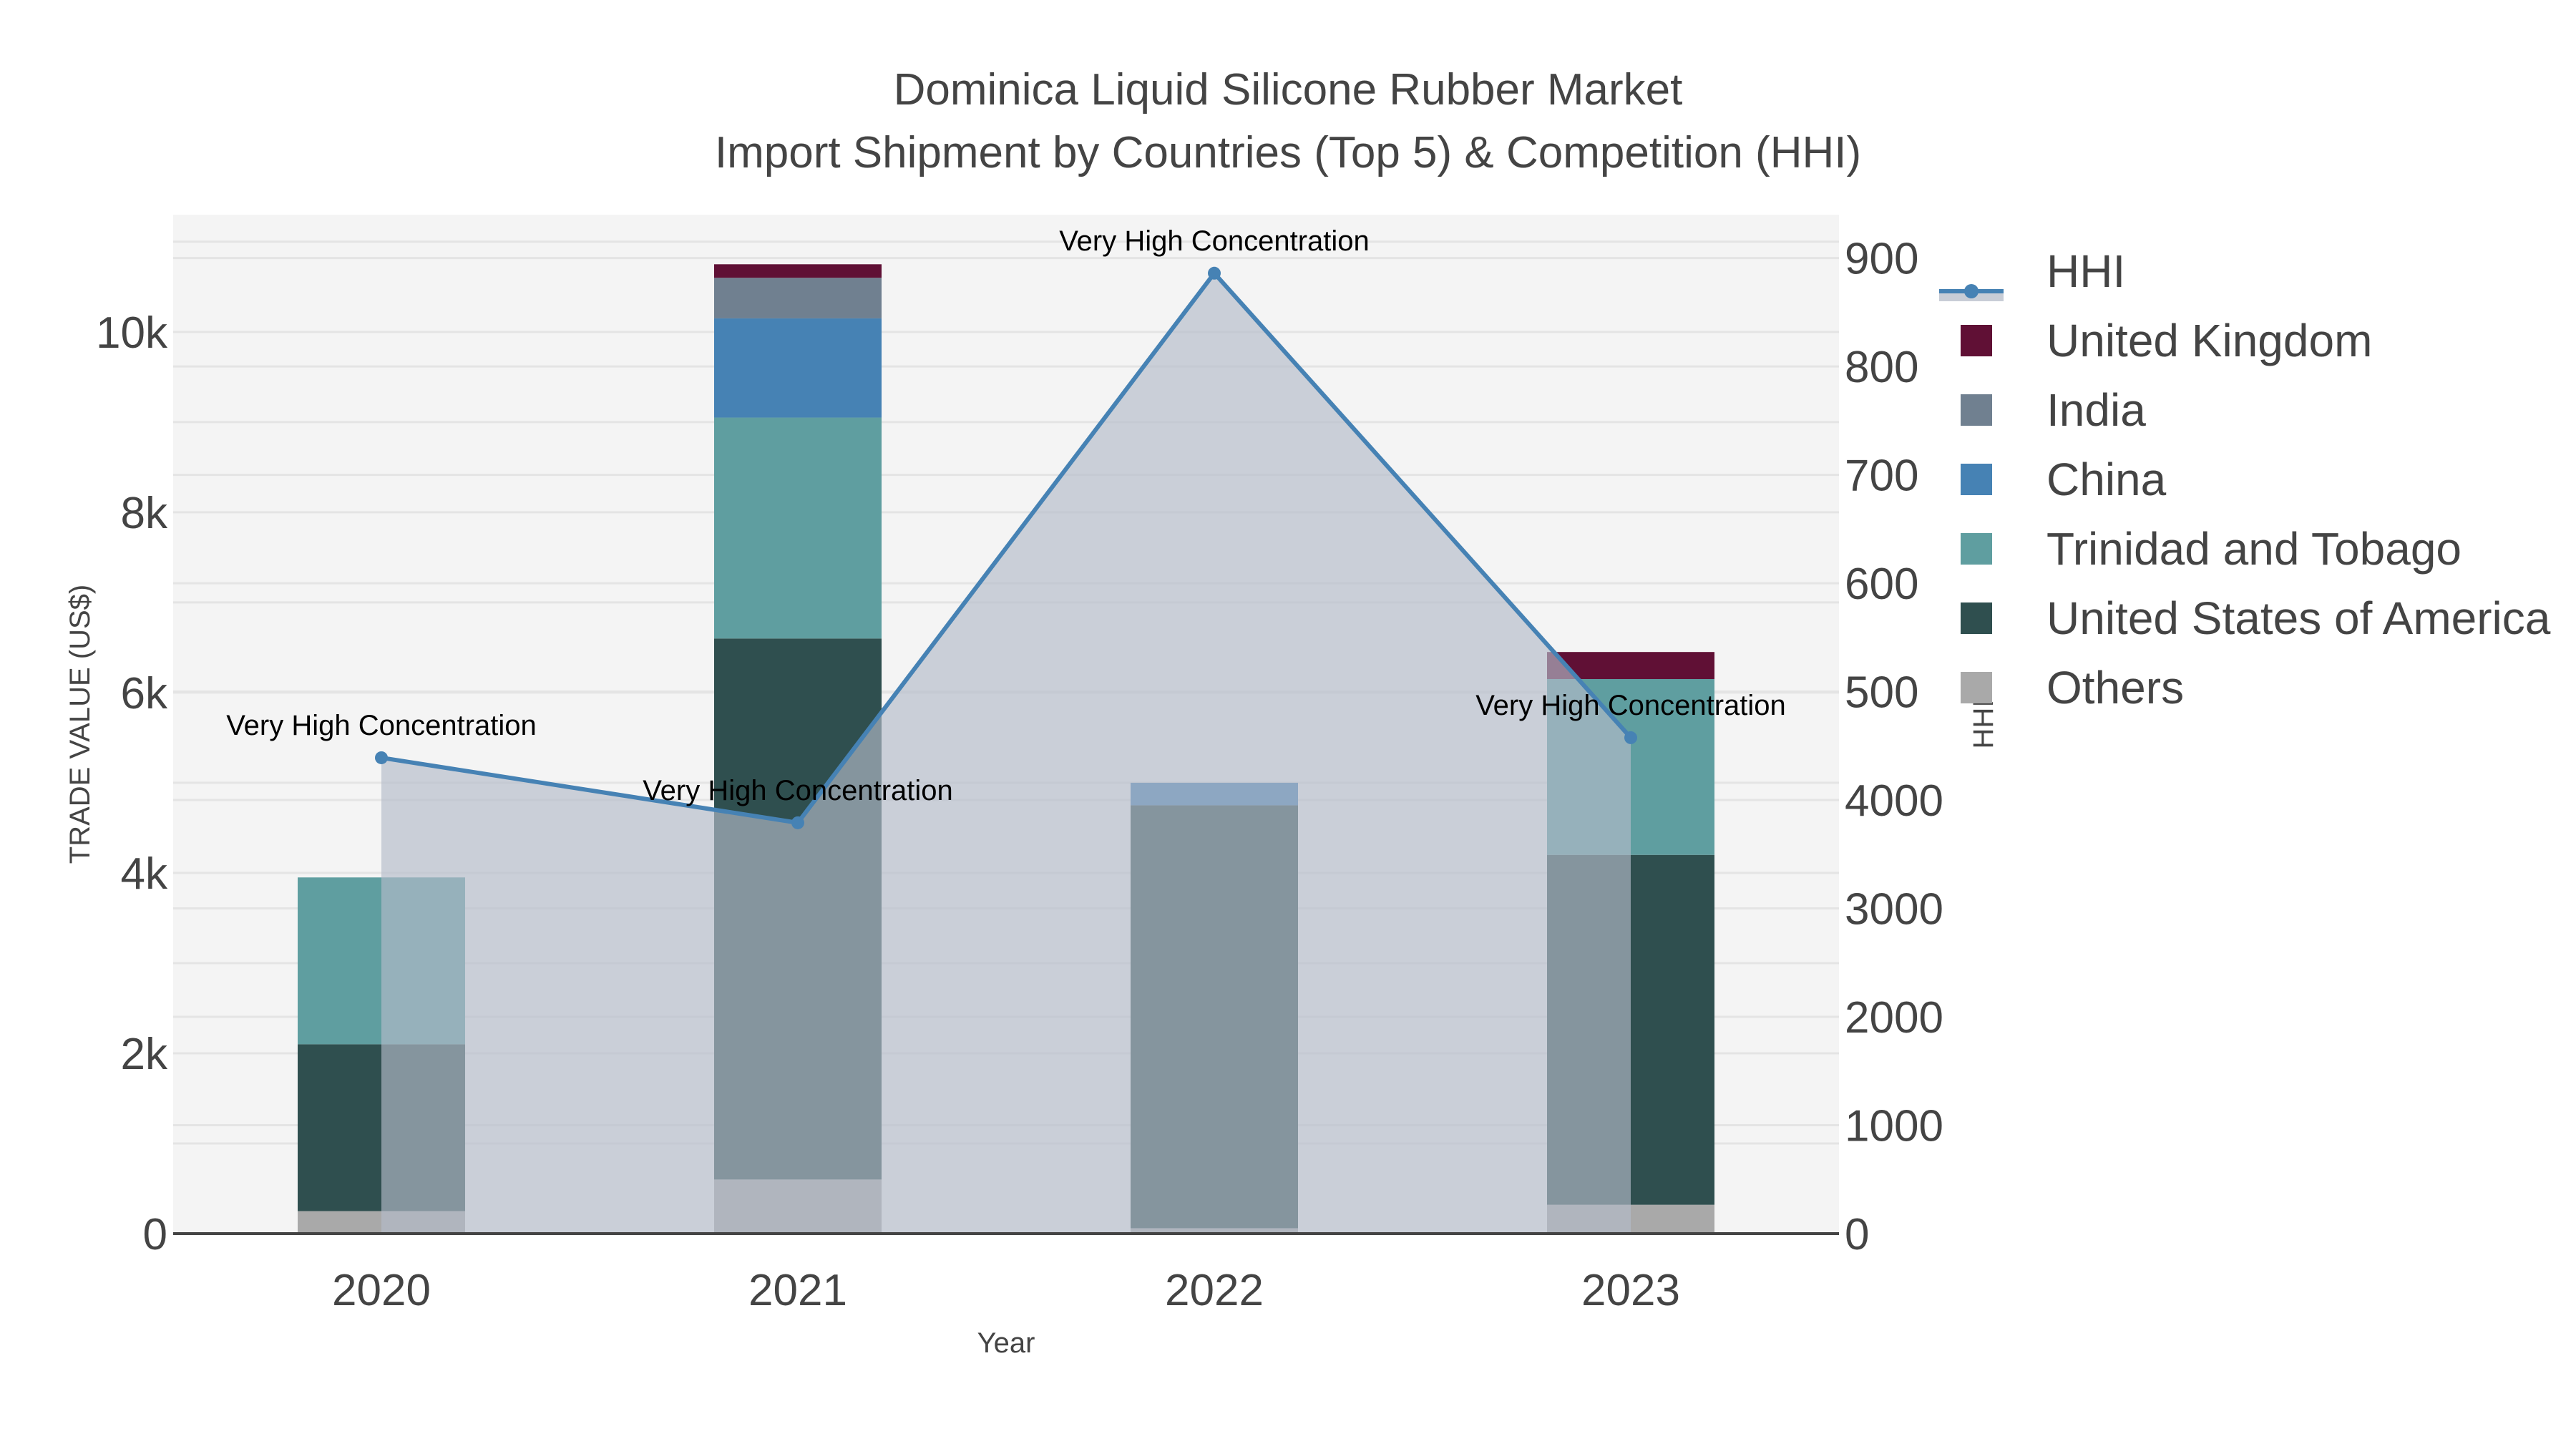  I want to click on legend-label: HHI, so click(2086, 271).